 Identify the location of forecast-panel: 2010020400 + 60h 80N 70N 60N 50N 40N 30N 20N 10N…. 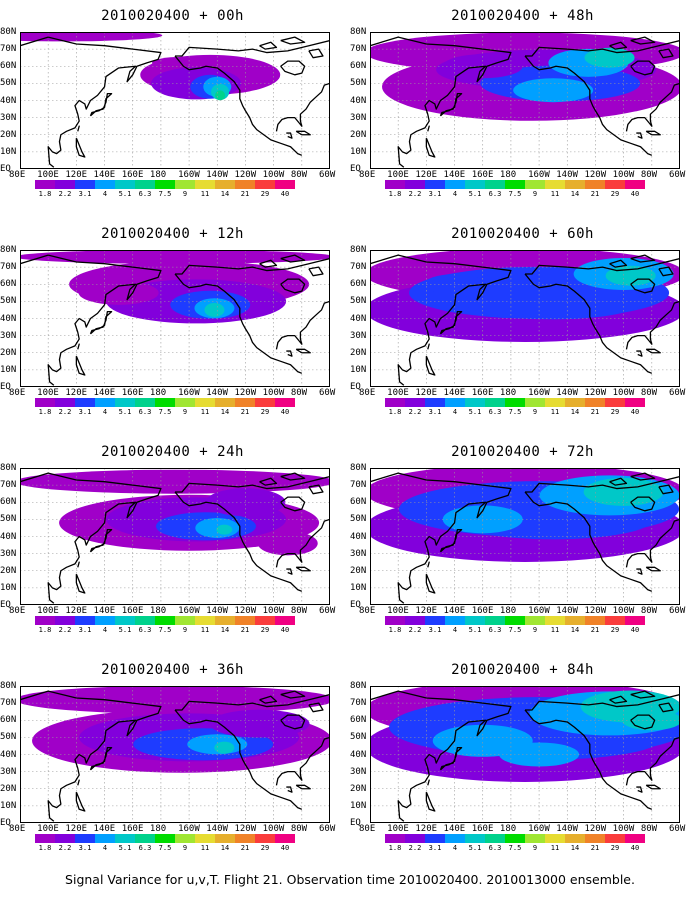
(522, 336).